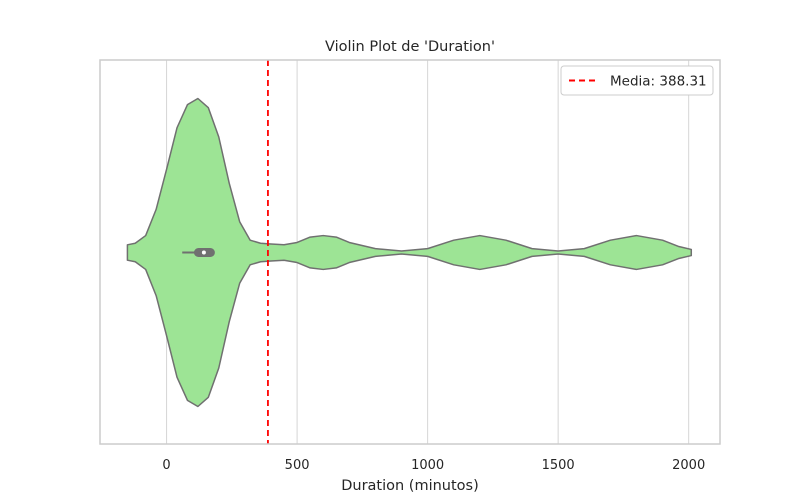  I want to click on x-tick-label: 1000, so click(427, 465).